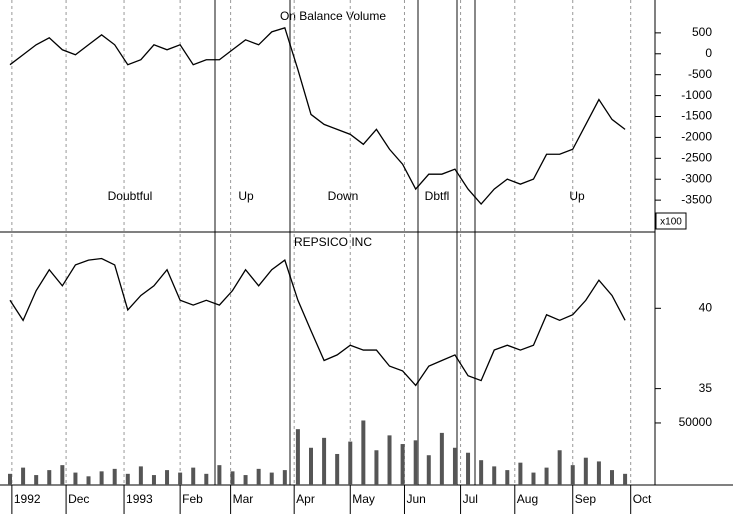 The height and width of the screenshot is (514, 733). I want to click on x-tick-label: Feb, so click(192, 499).